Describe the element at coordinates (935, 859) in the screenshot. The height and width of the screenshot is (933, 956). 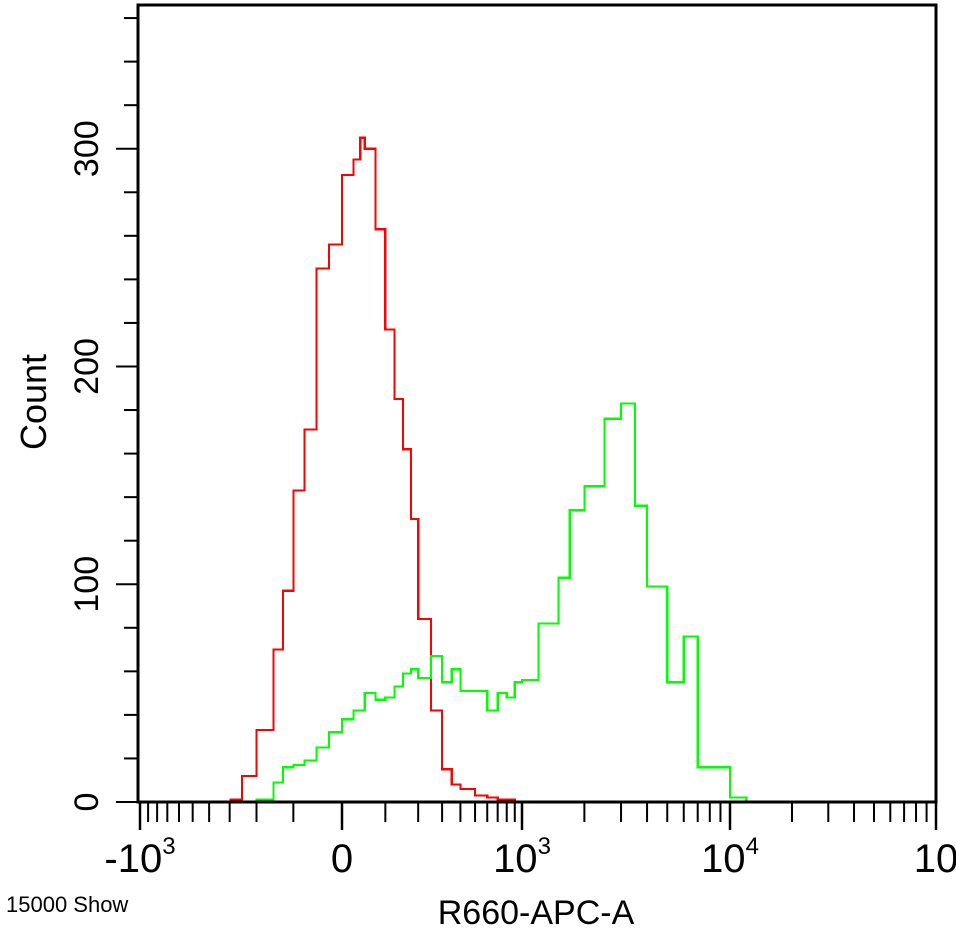
I see `x-tick-label: 10` at that location.